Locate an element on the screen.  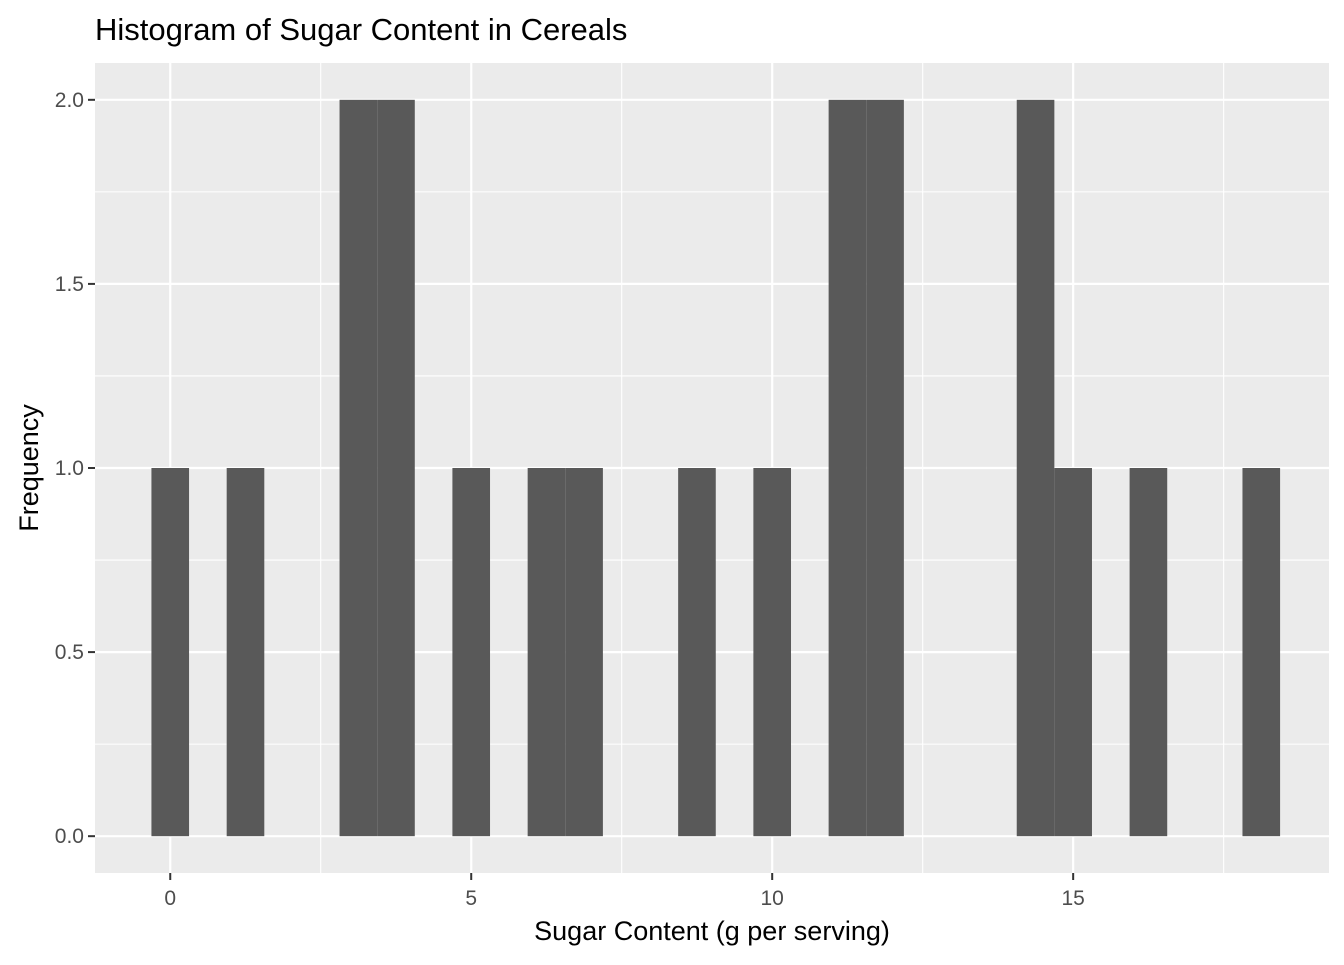
x-tick-label: 10 is located at coordinates (772, 898).